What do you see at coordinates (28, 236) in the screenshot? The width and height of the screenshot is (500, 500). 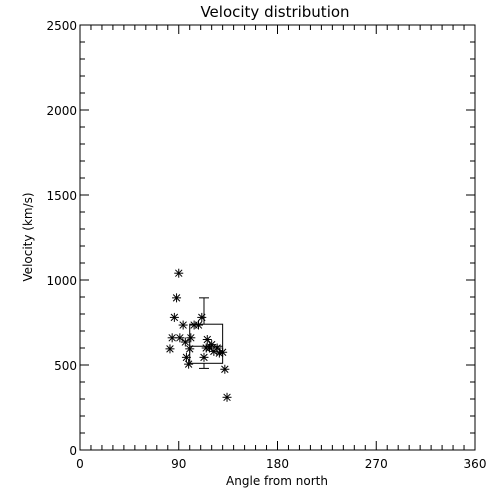 I see `y-axis-label: Velocity (km/s)` at bounding box center [28, 236].